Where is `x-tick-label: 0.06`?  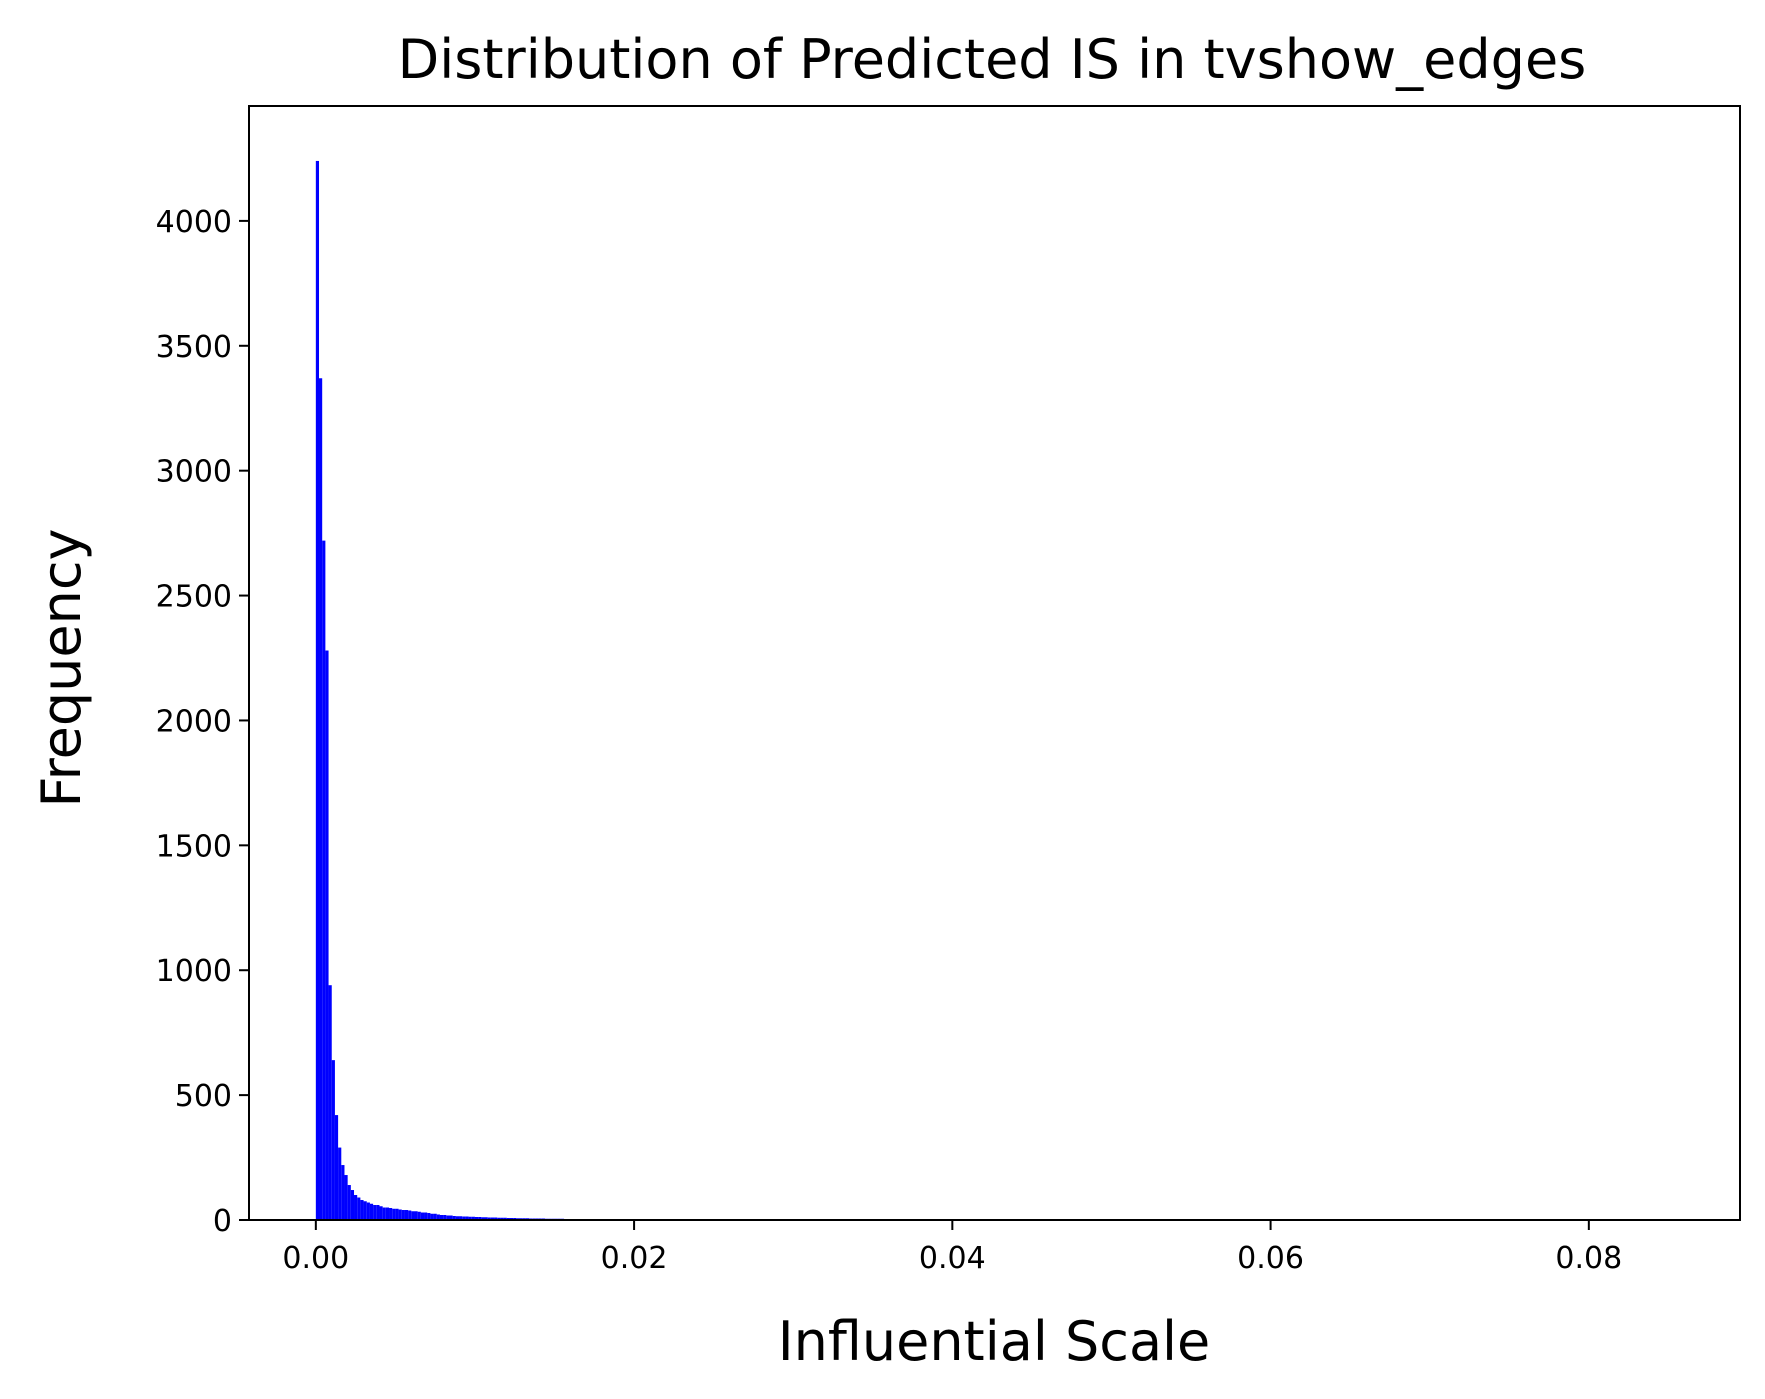 x-tick-label: 0.06 is located at coordinates (1270, 1258).